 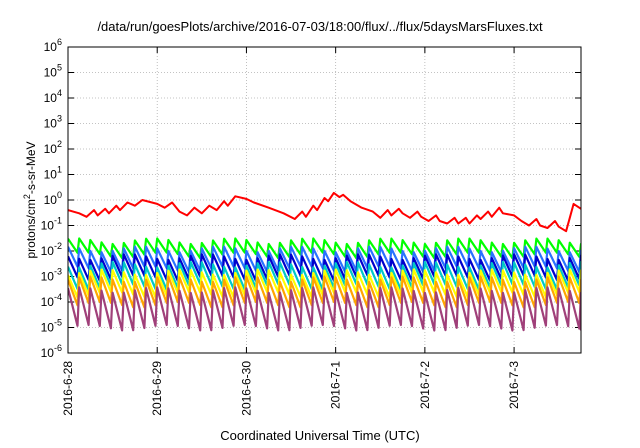 What do you see at coordinates (336, 385) in the screenshot?
I see `x-tick-label: 2016-7-1` at bounding box center [336, 385].